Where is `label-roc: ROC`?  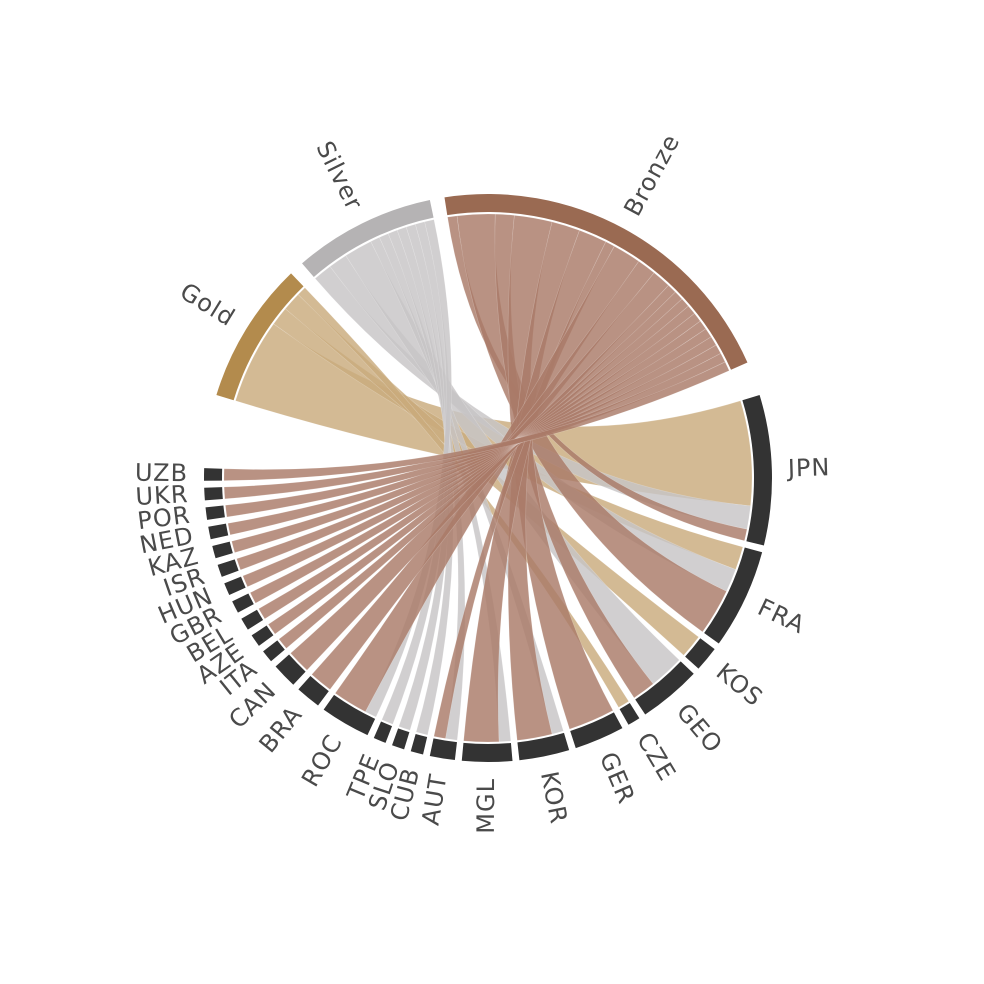 label-roc: ROC is located at coordinates (322, 761).